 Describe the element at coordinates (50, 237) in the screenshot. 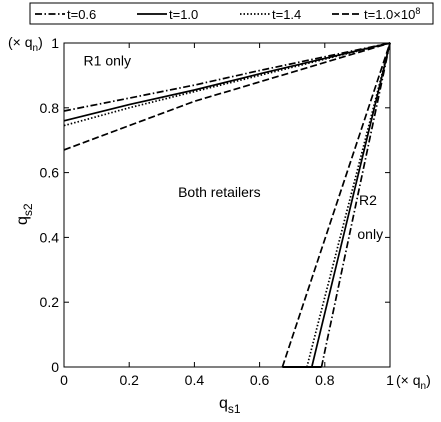

I see `y-tick-label: 0.4` at that location.